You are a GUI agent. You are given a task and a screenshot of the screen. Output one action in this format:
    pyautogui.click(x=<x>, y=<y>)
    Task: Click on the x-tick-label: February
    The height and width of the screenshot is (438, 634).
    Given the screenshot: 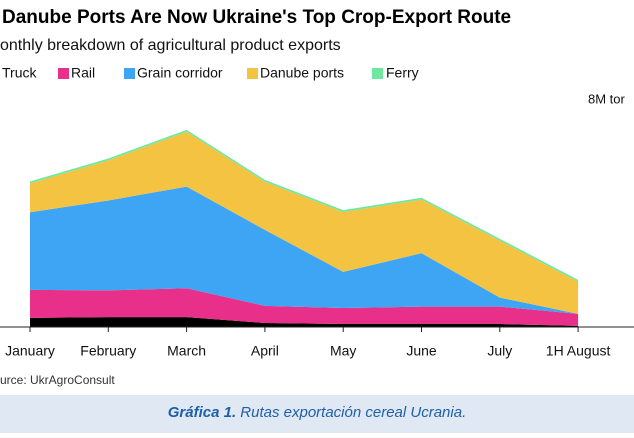 What is the action you would take?
    pyautogui.click(x=108, y=351)
    